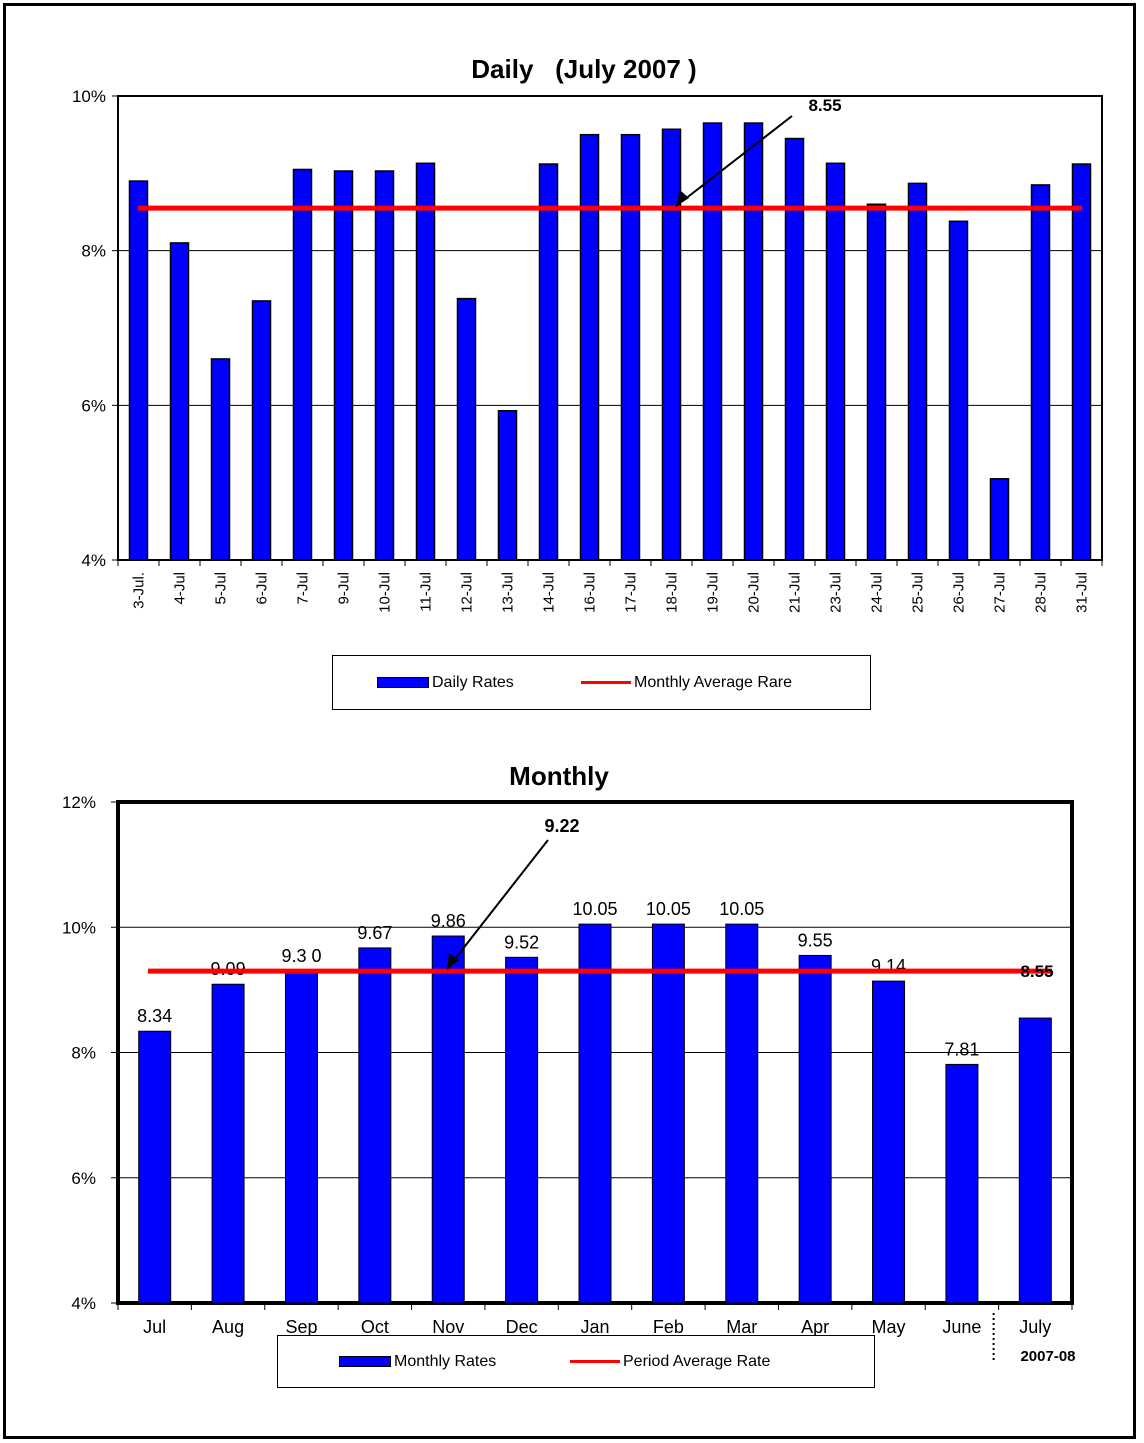  What do you see at coordinates (734, 161) in the screenshot?
I see `arrow-line` at bounding box center [734, 161].